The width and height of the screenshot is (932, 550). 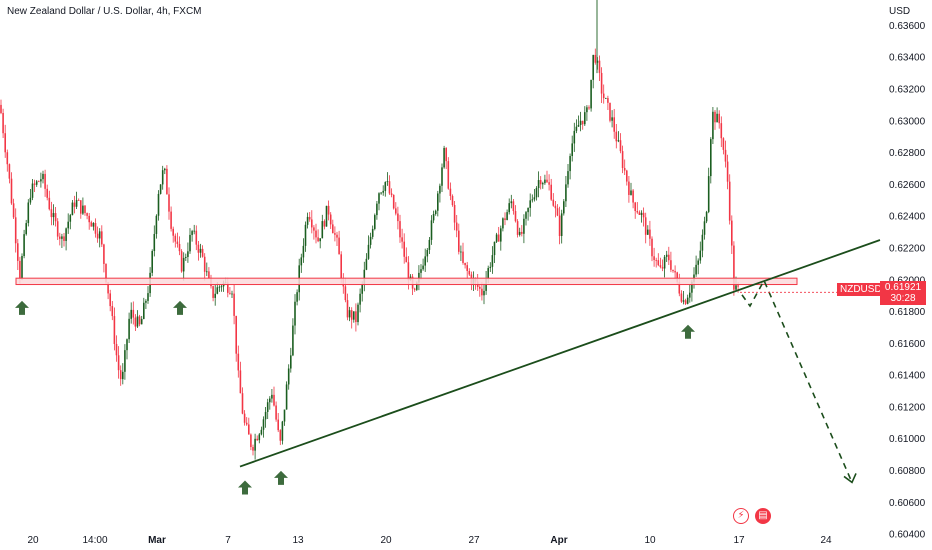 I want to click on y-tick-label: 0.63400, so click(x=907, y=58).